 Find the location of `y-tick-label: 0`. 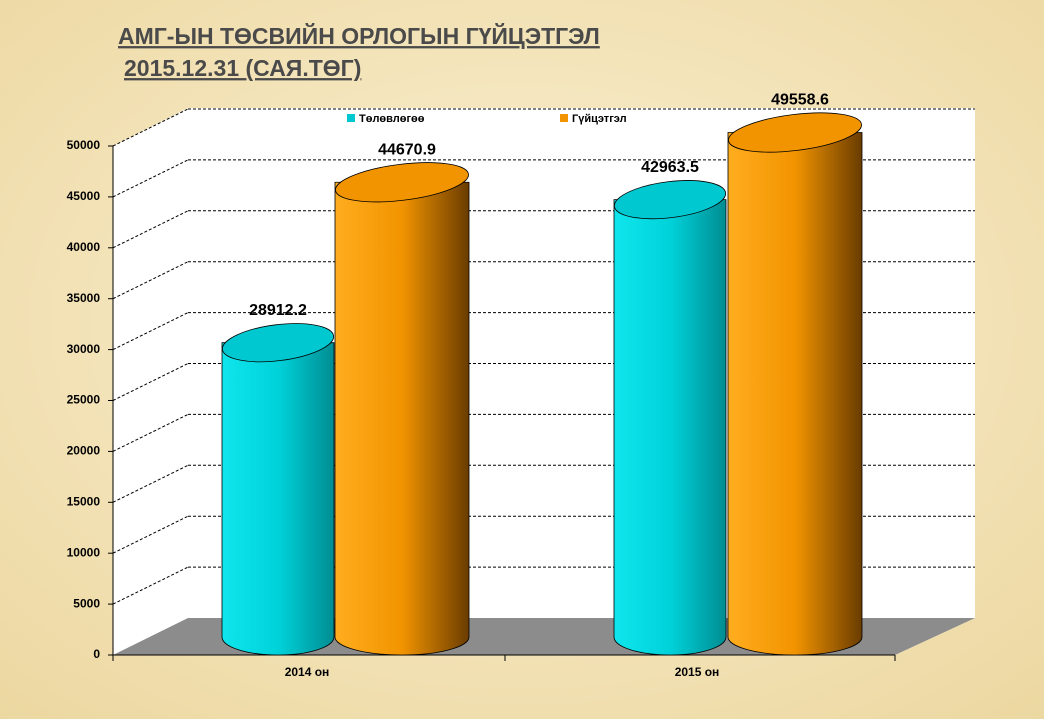

y-tick-label: 0 is located at coordinates (96, 654).